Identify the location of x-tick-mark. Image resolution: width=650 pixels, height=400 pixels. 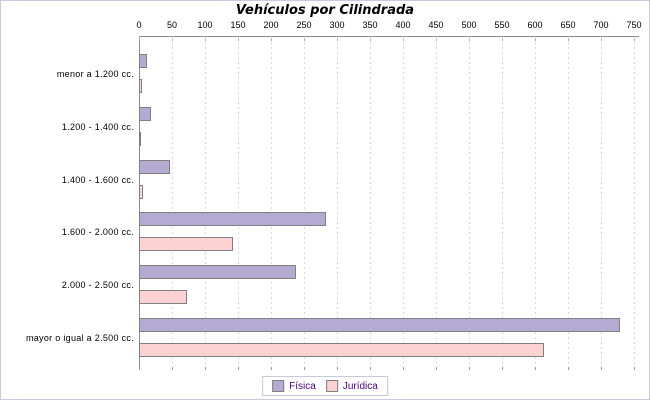
(139, 38).